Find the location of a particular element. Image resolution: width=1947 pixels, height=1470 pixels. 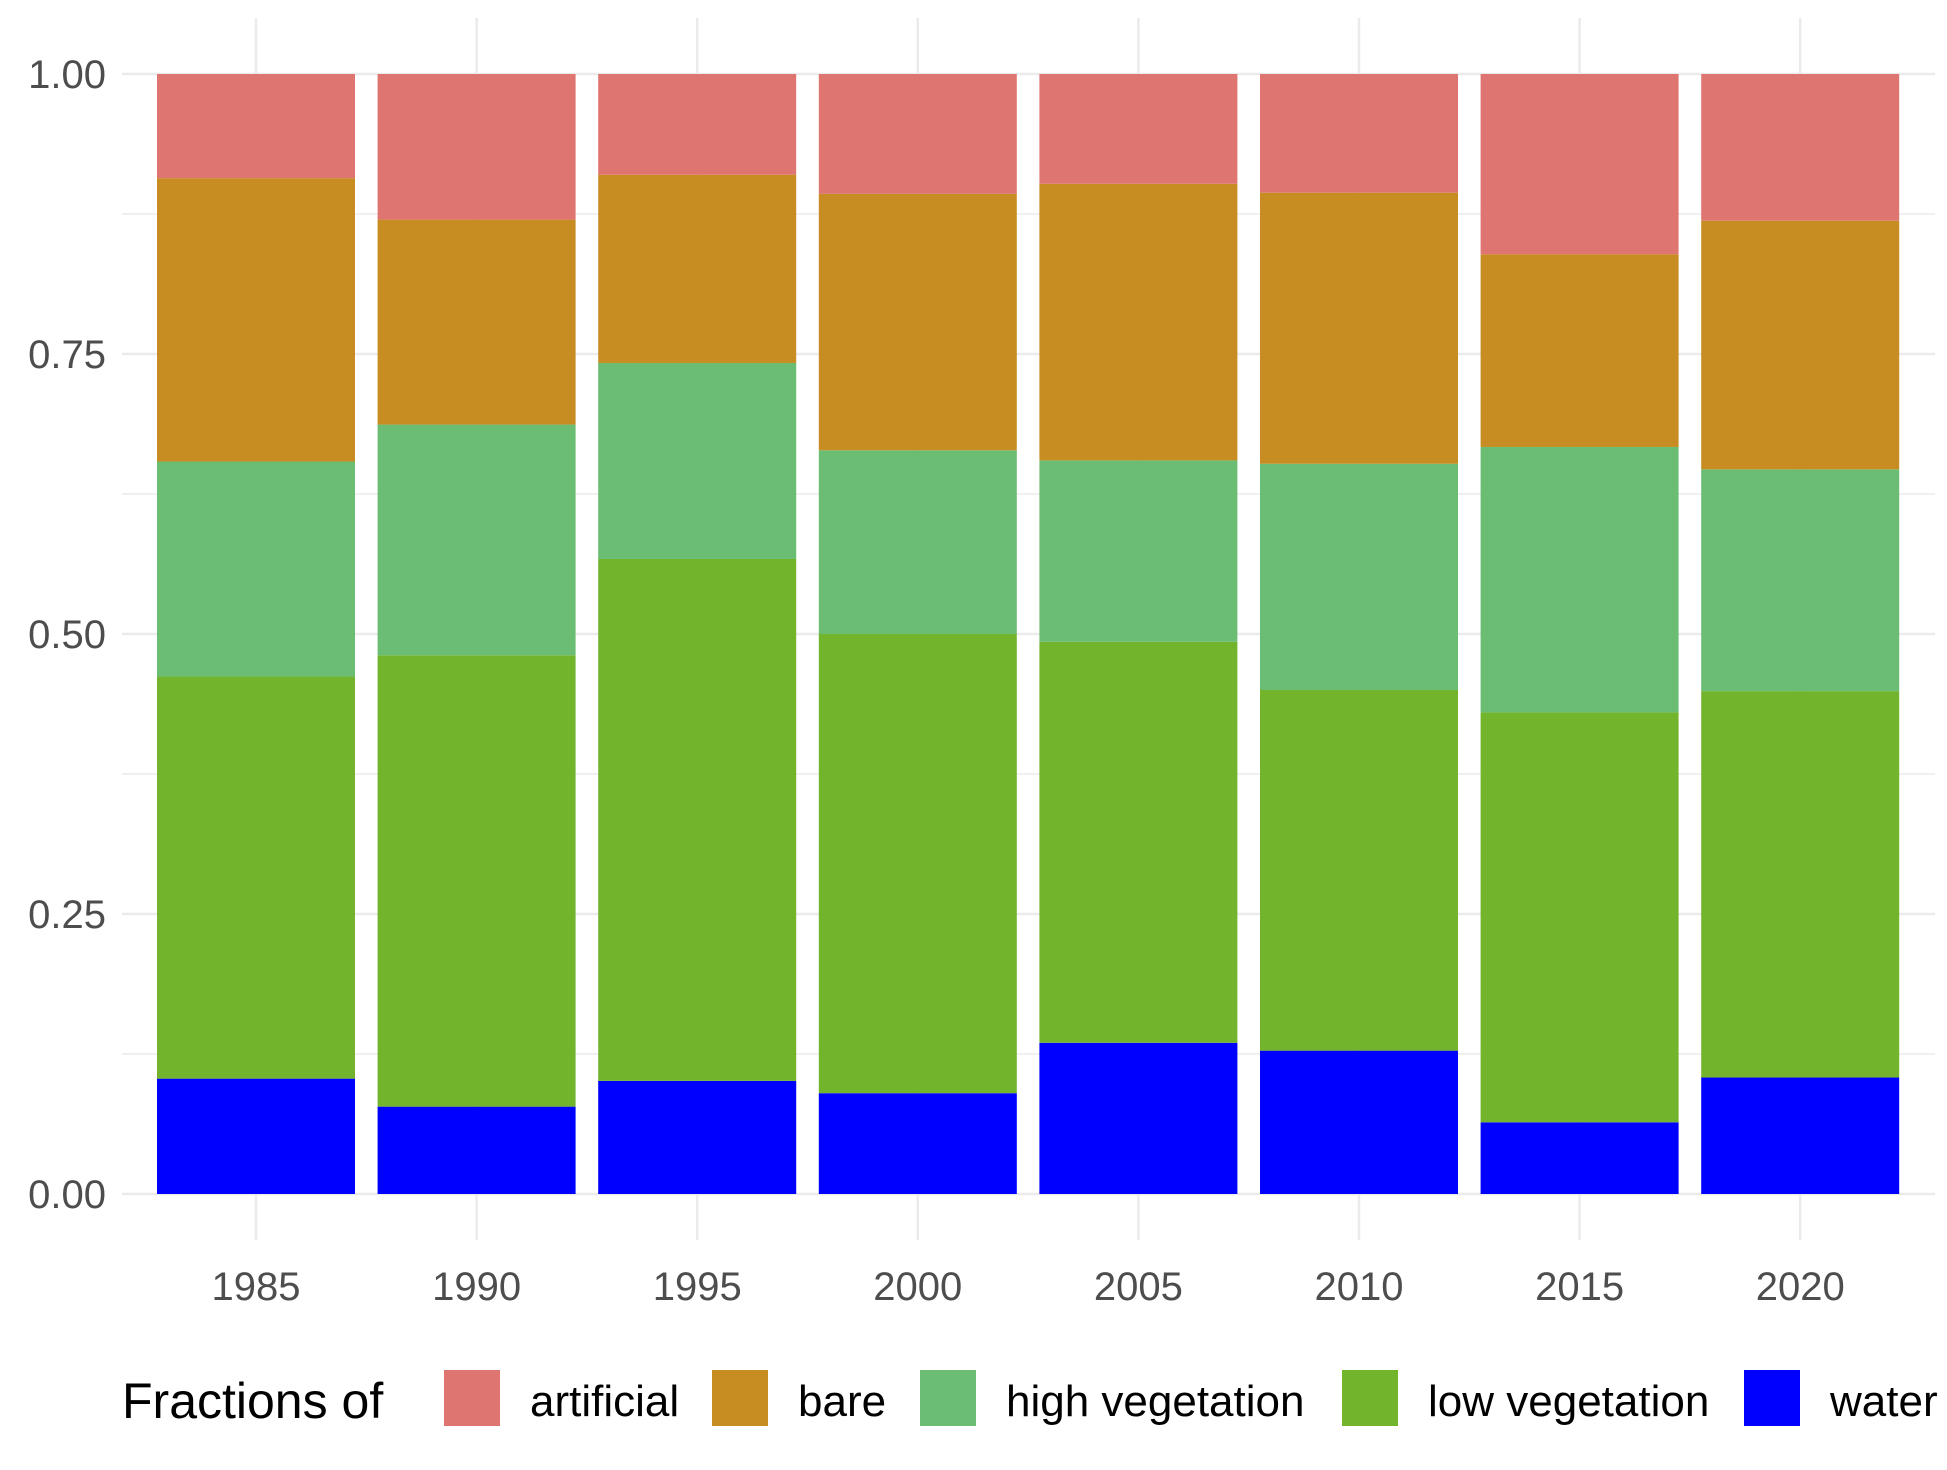

legend-label: water is located at coordinates (1883, 1401).